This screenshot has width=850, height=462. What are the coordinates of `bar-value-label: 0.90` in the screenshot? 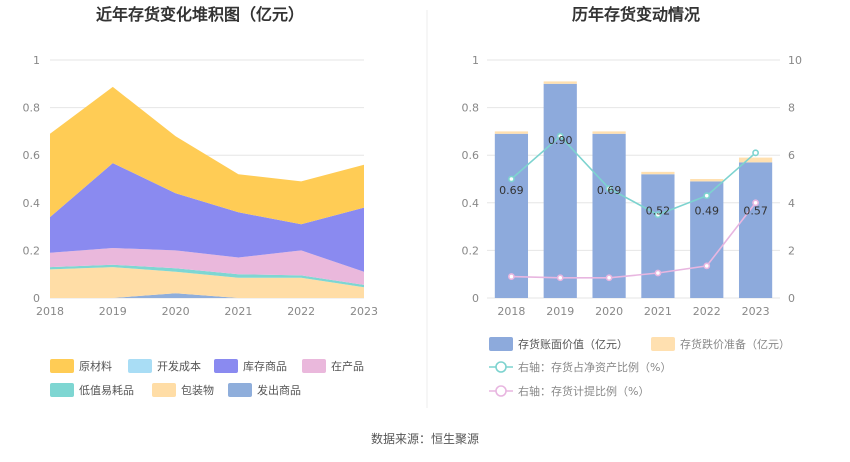 It's located at (560, 140).